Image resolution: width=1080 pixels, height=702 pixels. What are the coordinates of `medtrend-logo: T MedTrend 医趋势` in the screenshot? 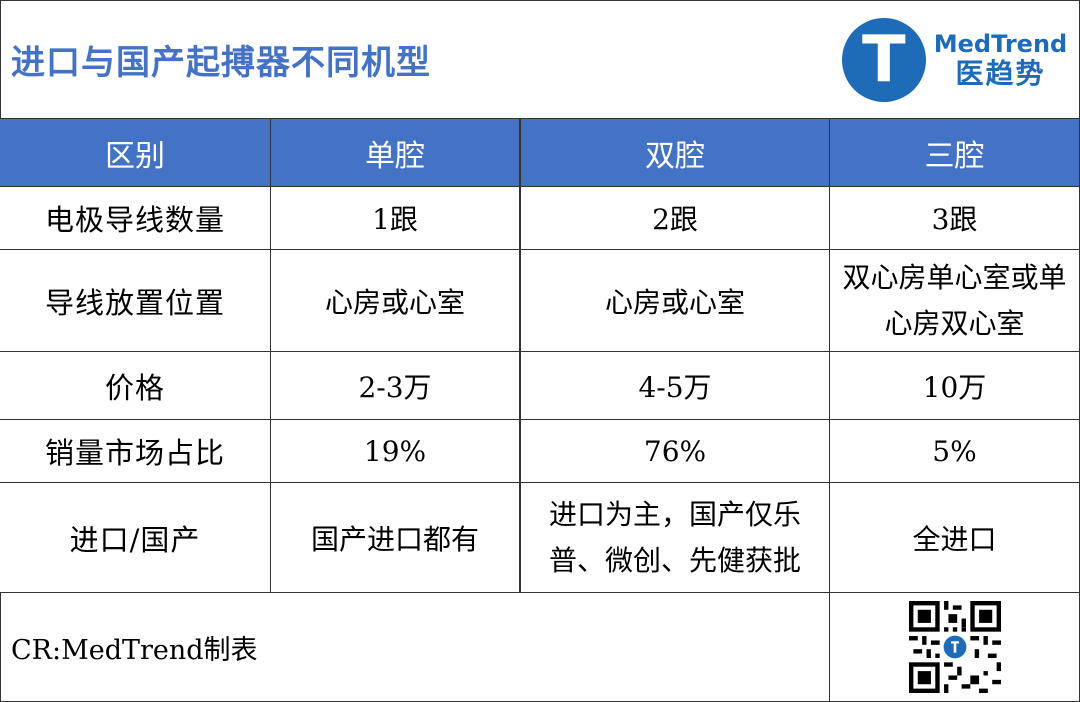 It's located at (954, 59).